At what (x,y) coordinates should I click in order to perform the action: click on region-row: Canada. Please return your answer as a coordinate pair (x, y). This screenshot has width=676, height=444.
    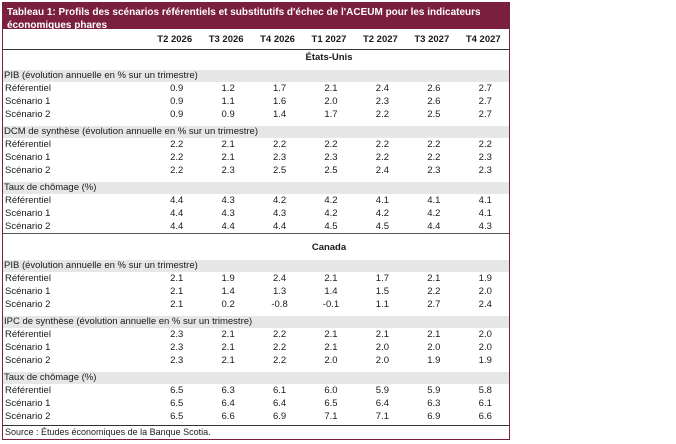
    Looking at the image, I should click on (256, 247).